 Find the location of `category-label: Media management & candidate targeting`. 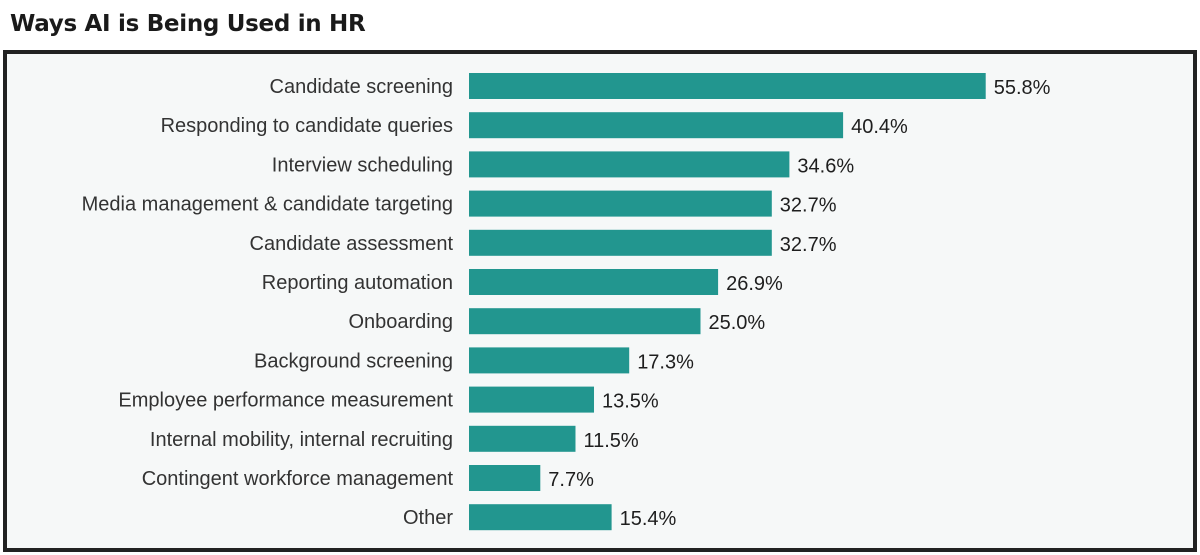

category-label: Media management & candidate targeting is located at coordinates (267, 205).